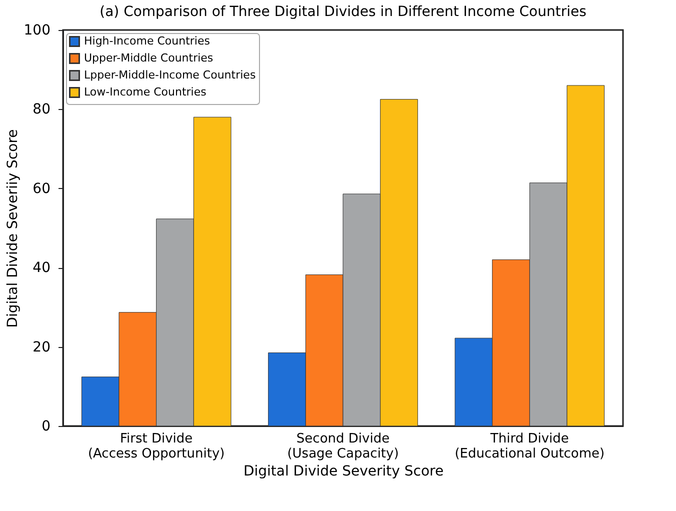 Image resolution: width=676 pixels, height=511 pixels. I want to click on x-tick-label: First Divide (Access Opportunity), so click(156, 447).